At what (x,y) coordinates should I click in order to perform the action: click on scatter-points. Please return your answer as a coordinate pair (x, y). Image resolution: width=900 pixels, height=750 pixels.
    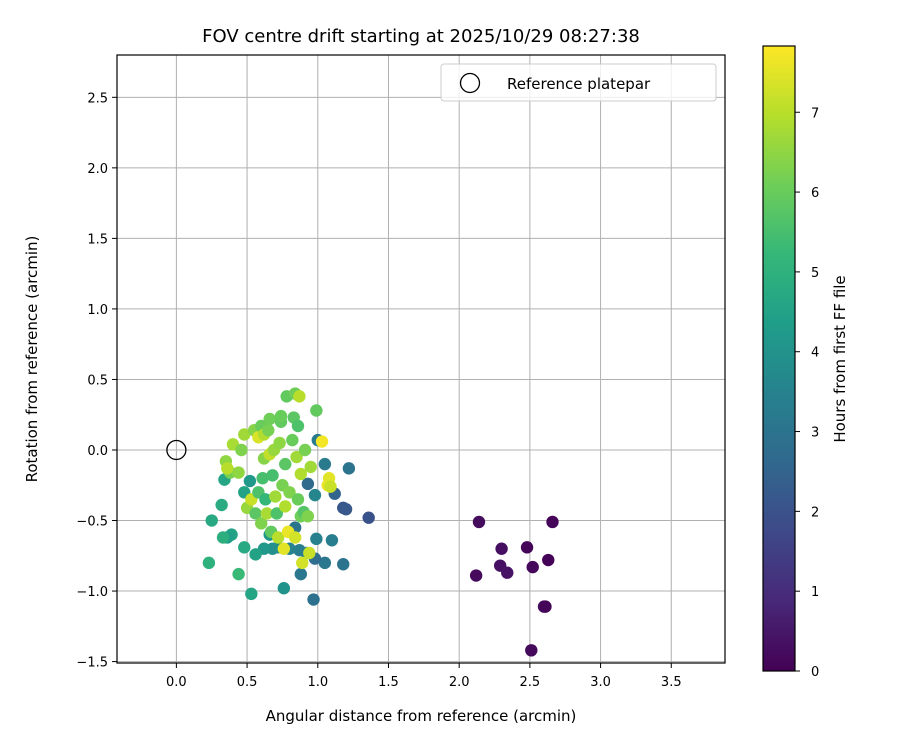
    Looking at the image, I should click on (380, 522).